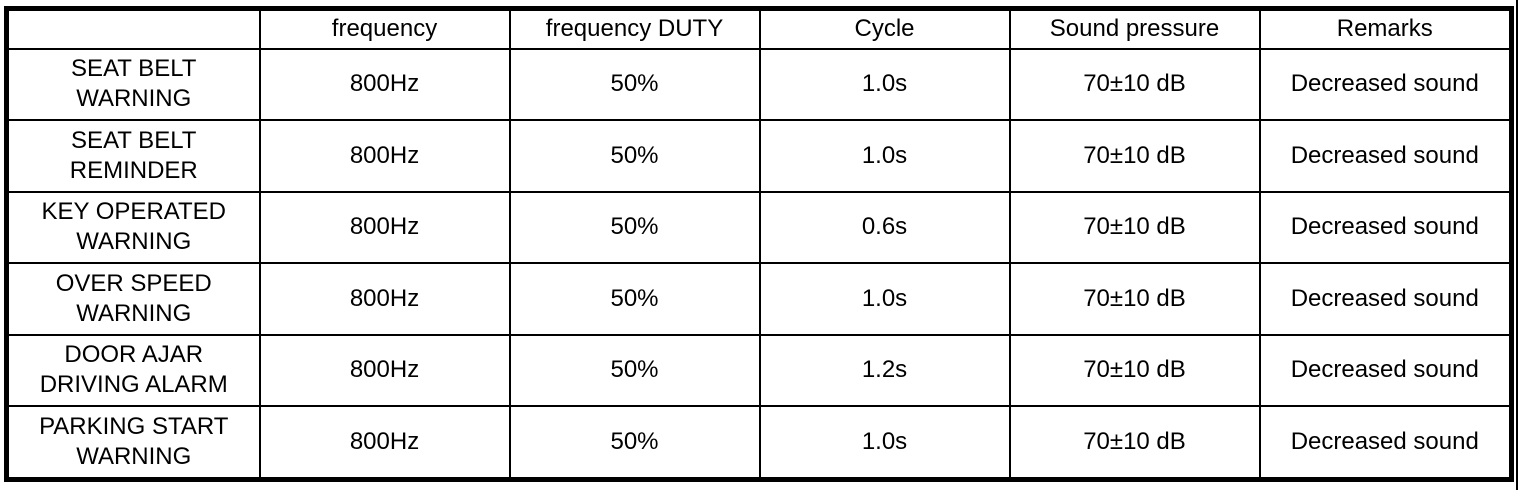 This screenshot has height=490, width=1520. I want to click on page-edge-line, so click(1517, 245).